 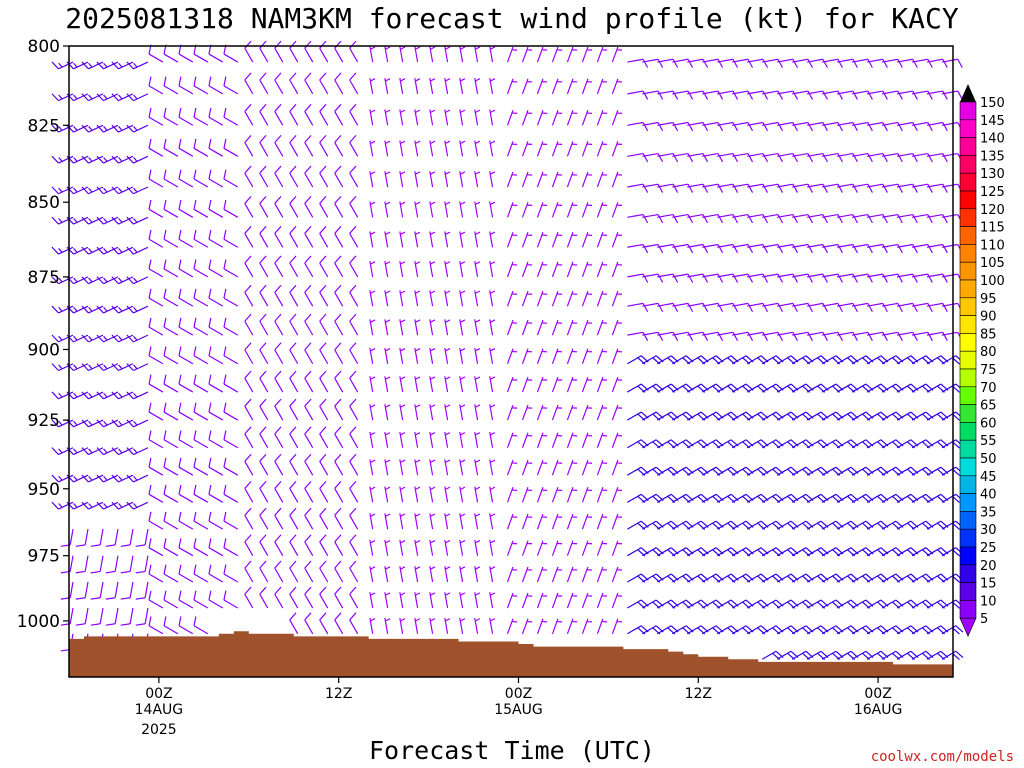 I want to click on colorbar-bottom-arrow, so click(x=968, y=627).